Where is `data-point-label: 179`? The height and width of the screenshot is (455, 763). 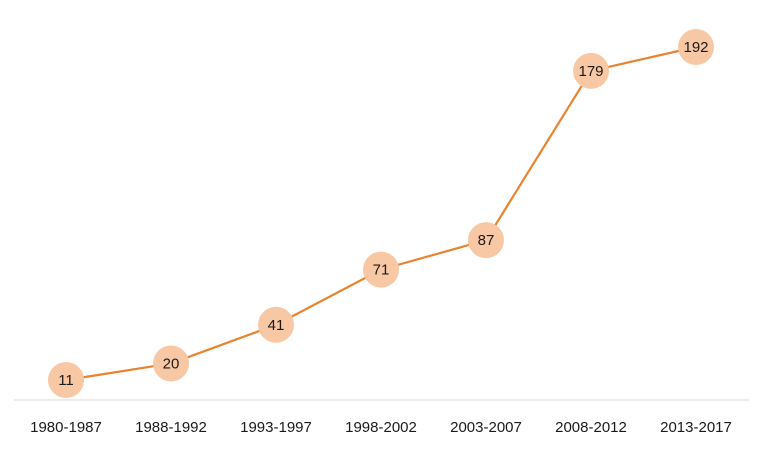
data-point-label: 179 is located at coordinates (590, 71).